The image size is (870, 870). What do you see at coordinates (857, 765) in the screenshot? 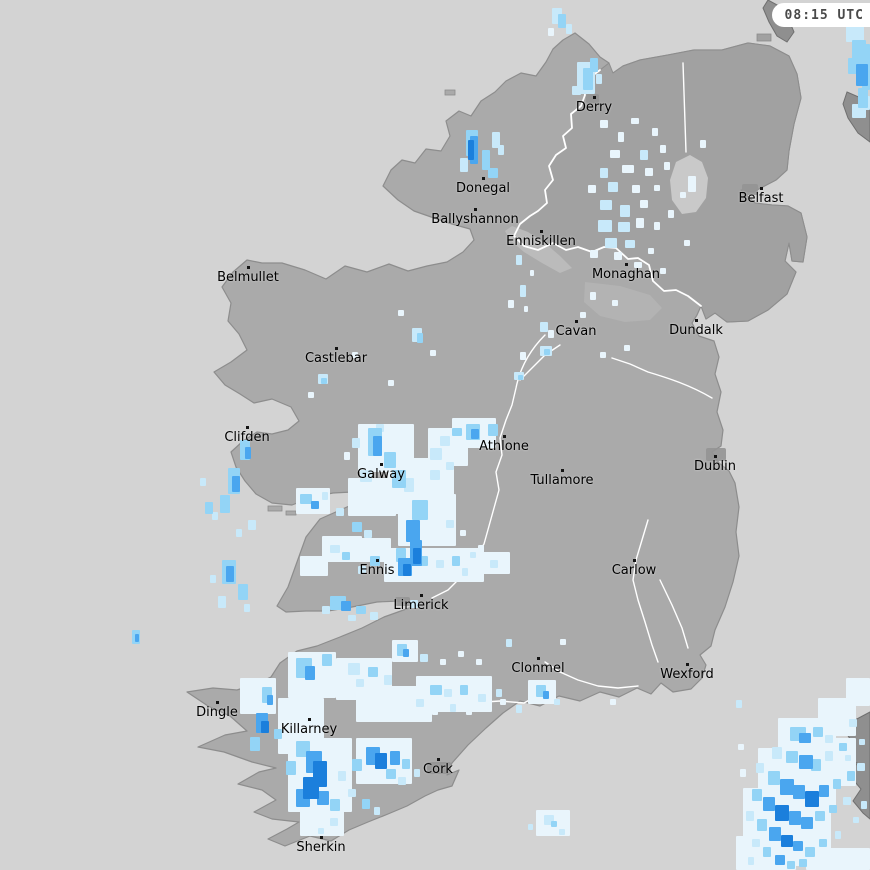
I see `land-wales` at bounding box center [857, 765].